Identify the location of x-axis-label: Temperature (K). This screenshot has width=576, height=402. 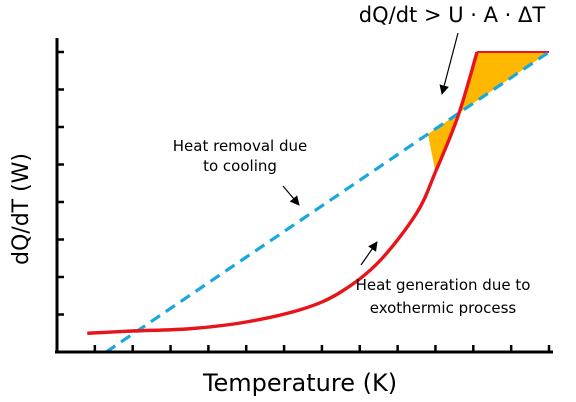
(299, 383).